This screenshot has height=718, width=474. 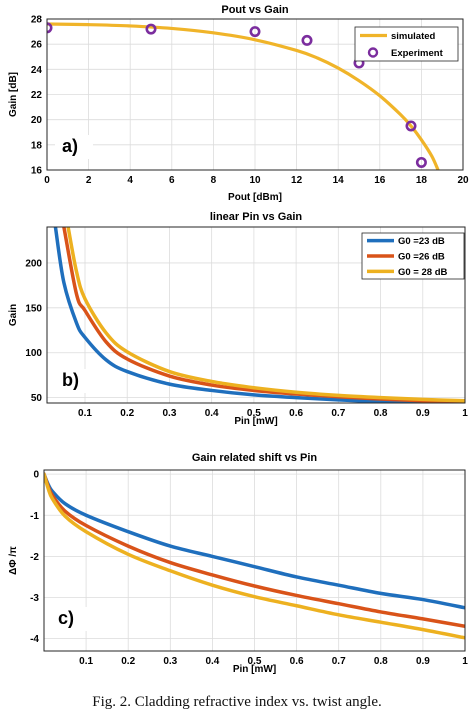 I want to click on chart-title: linear Pin vs Gain, so click(x=256, y=217).